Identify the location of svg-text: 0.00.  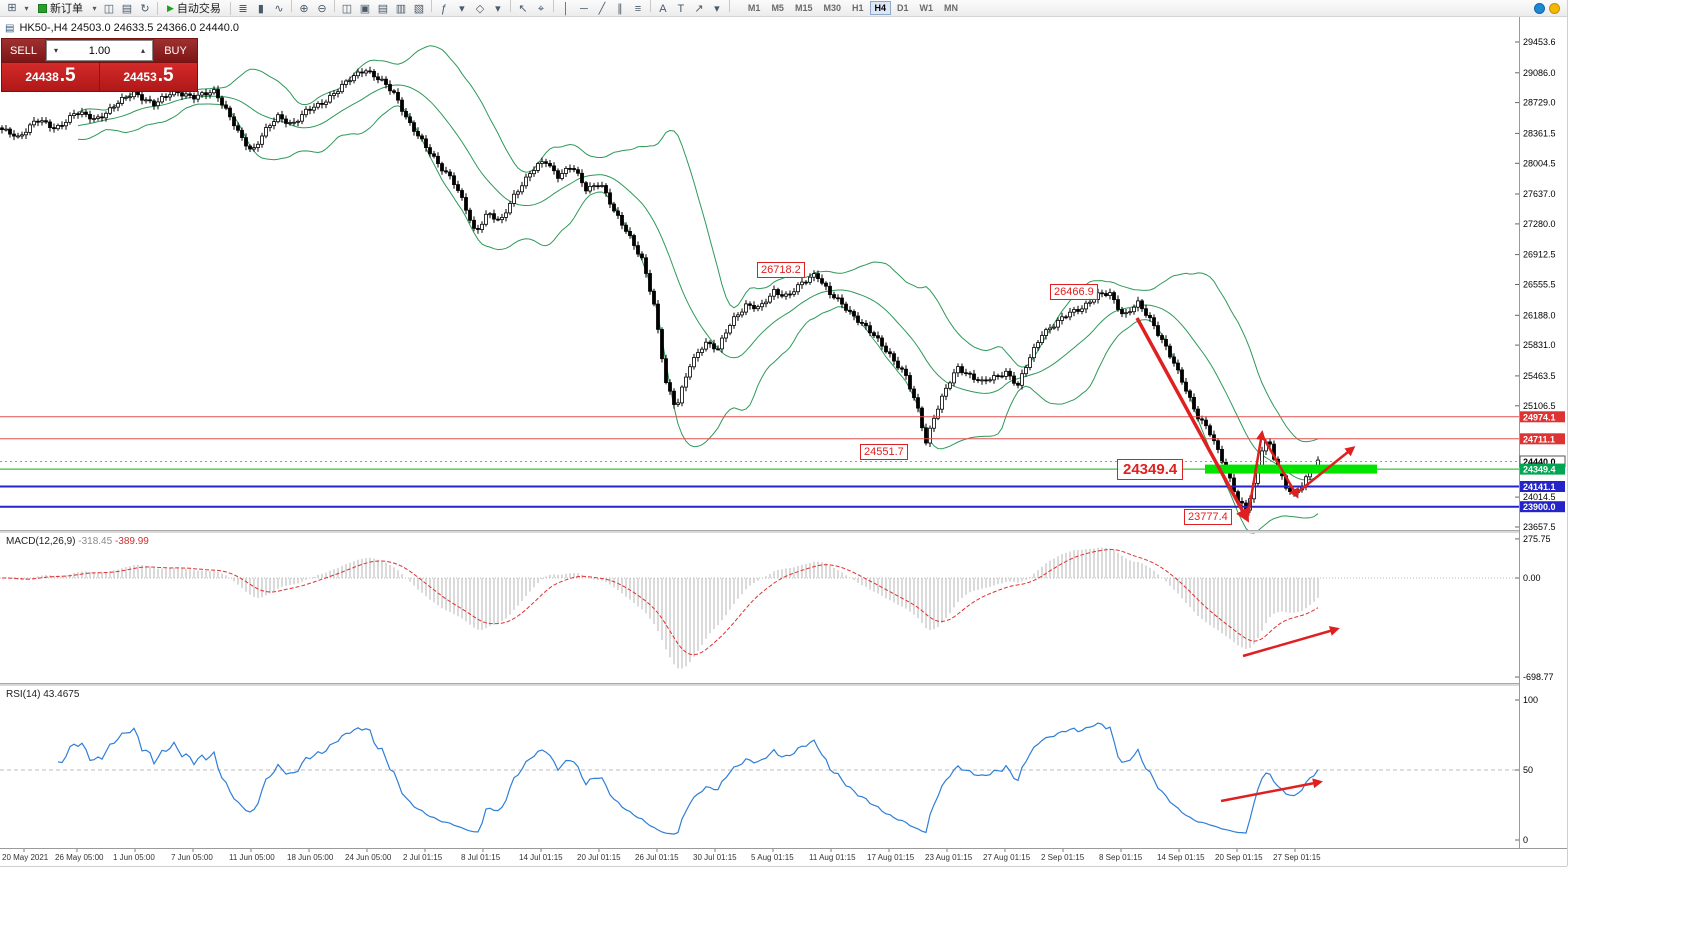
(1532, 578).